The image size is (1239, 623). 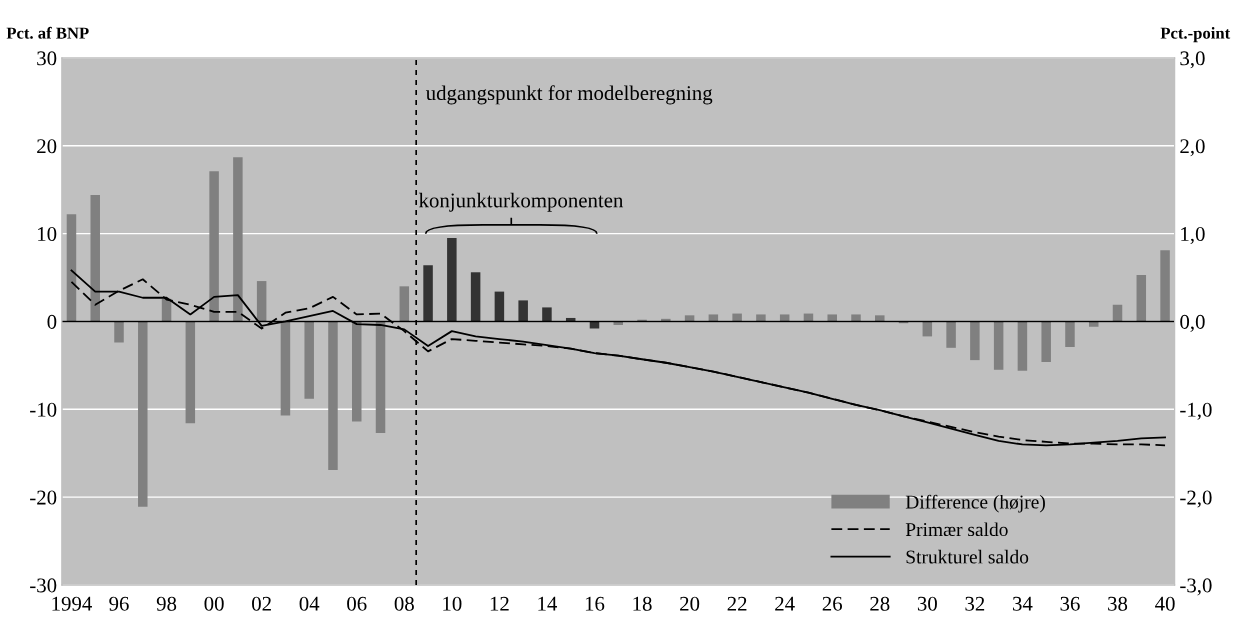 I want to click on y2-tick-label: 3,0, so click(x=1192, y=60).